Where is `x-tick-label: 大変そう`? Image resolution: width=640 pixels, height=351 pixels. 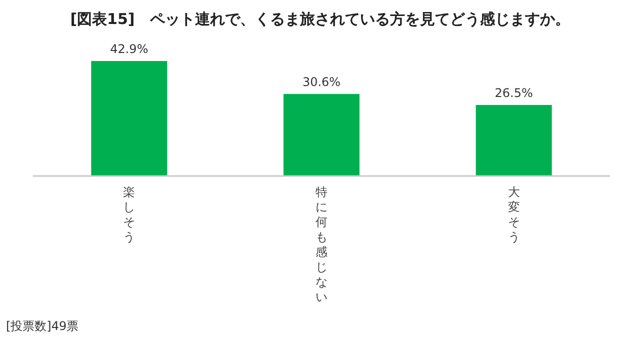 x-tick-label: 大変そう is located at coordinates (514, 214).